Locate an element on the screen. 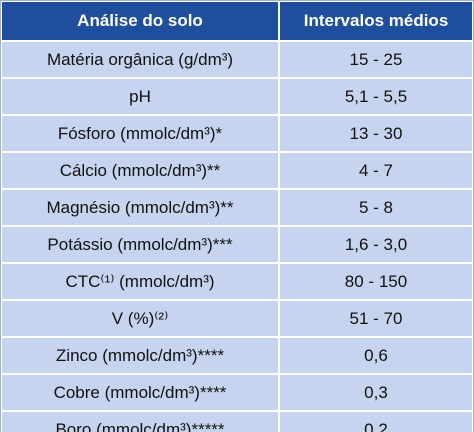 This screenshot has width=474, height=432. analysis-cell: CTC⁽¹⁾ (mmolc/dm³) is located at coordinates (140, 281).